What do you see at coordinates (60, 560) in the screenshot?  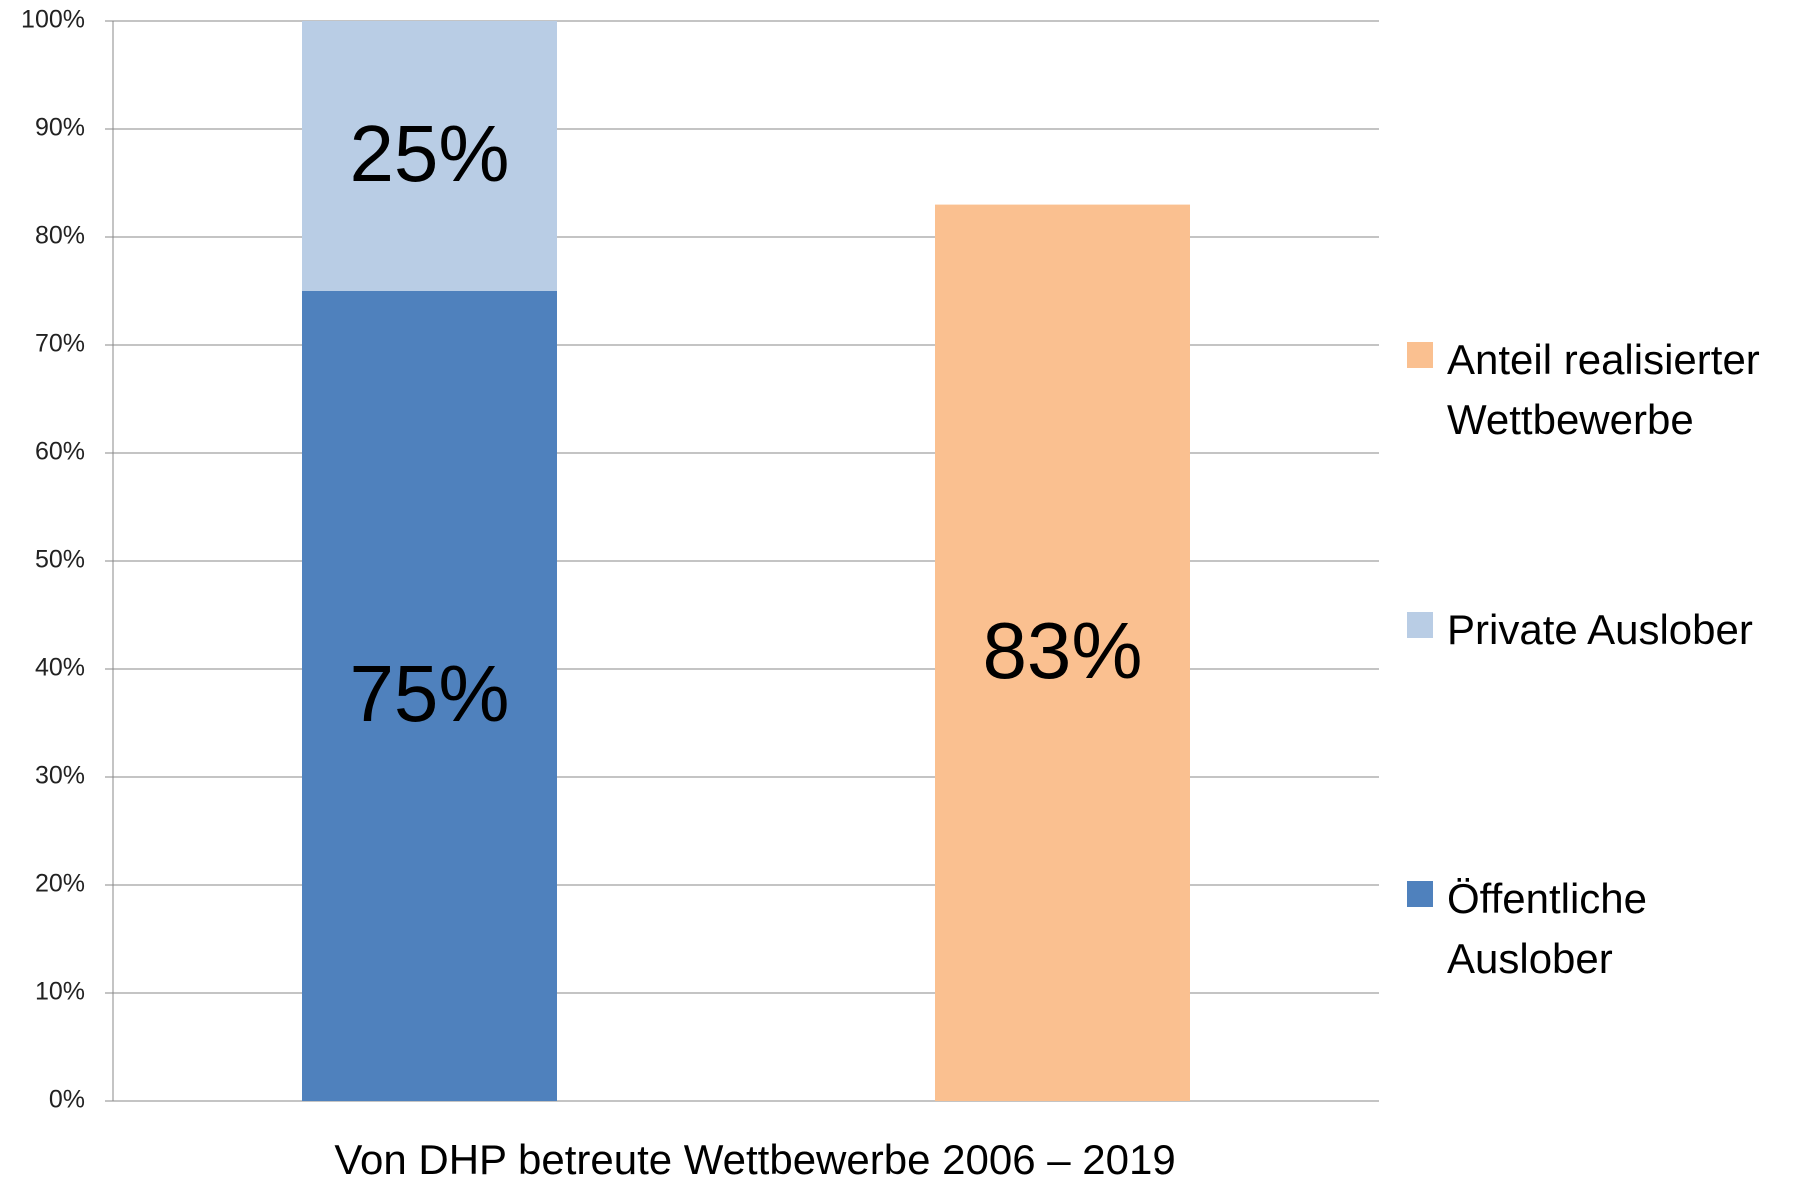 I see `y-tick-label: 50%` at bounding box center [60, 560].